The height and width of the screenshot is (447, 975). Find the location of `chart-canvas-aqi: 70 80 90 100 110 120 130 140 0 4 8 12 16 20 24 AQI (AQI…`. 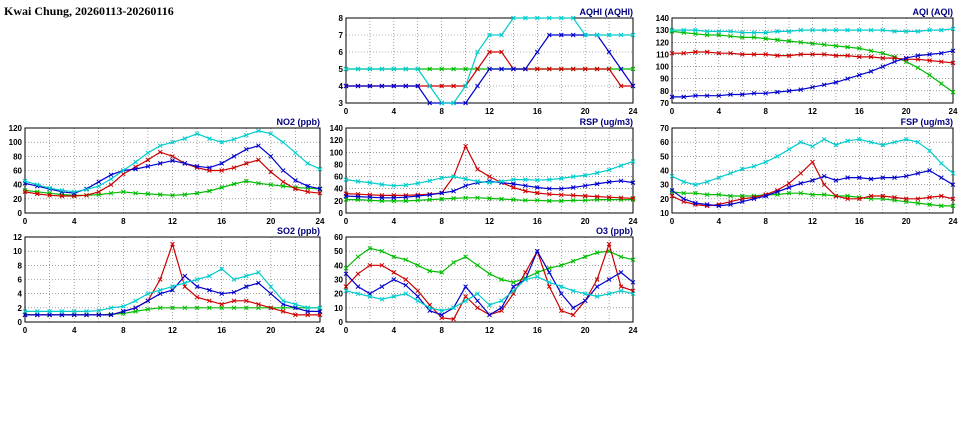

chart-canvas-aqi: 70 80 90 100 110 120 130 140 0 4 8 12 16 20 24 AQI (AQI… is located at coordinates (807, 61).